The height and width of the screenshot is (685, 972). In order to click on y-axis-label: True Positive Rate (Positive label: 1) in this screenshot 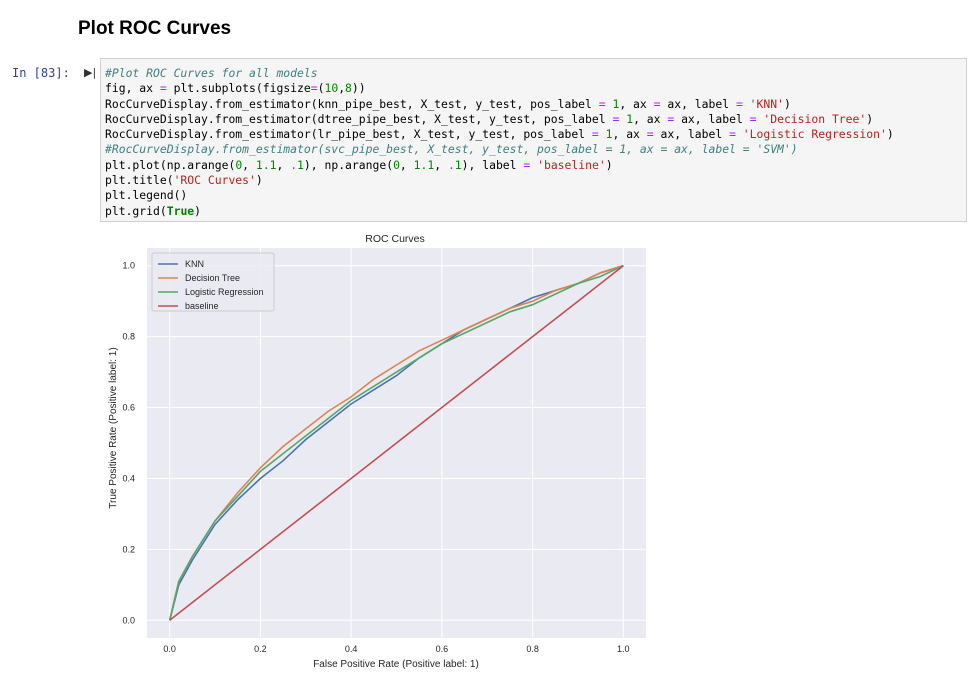, I will do `click(113, 427)`.